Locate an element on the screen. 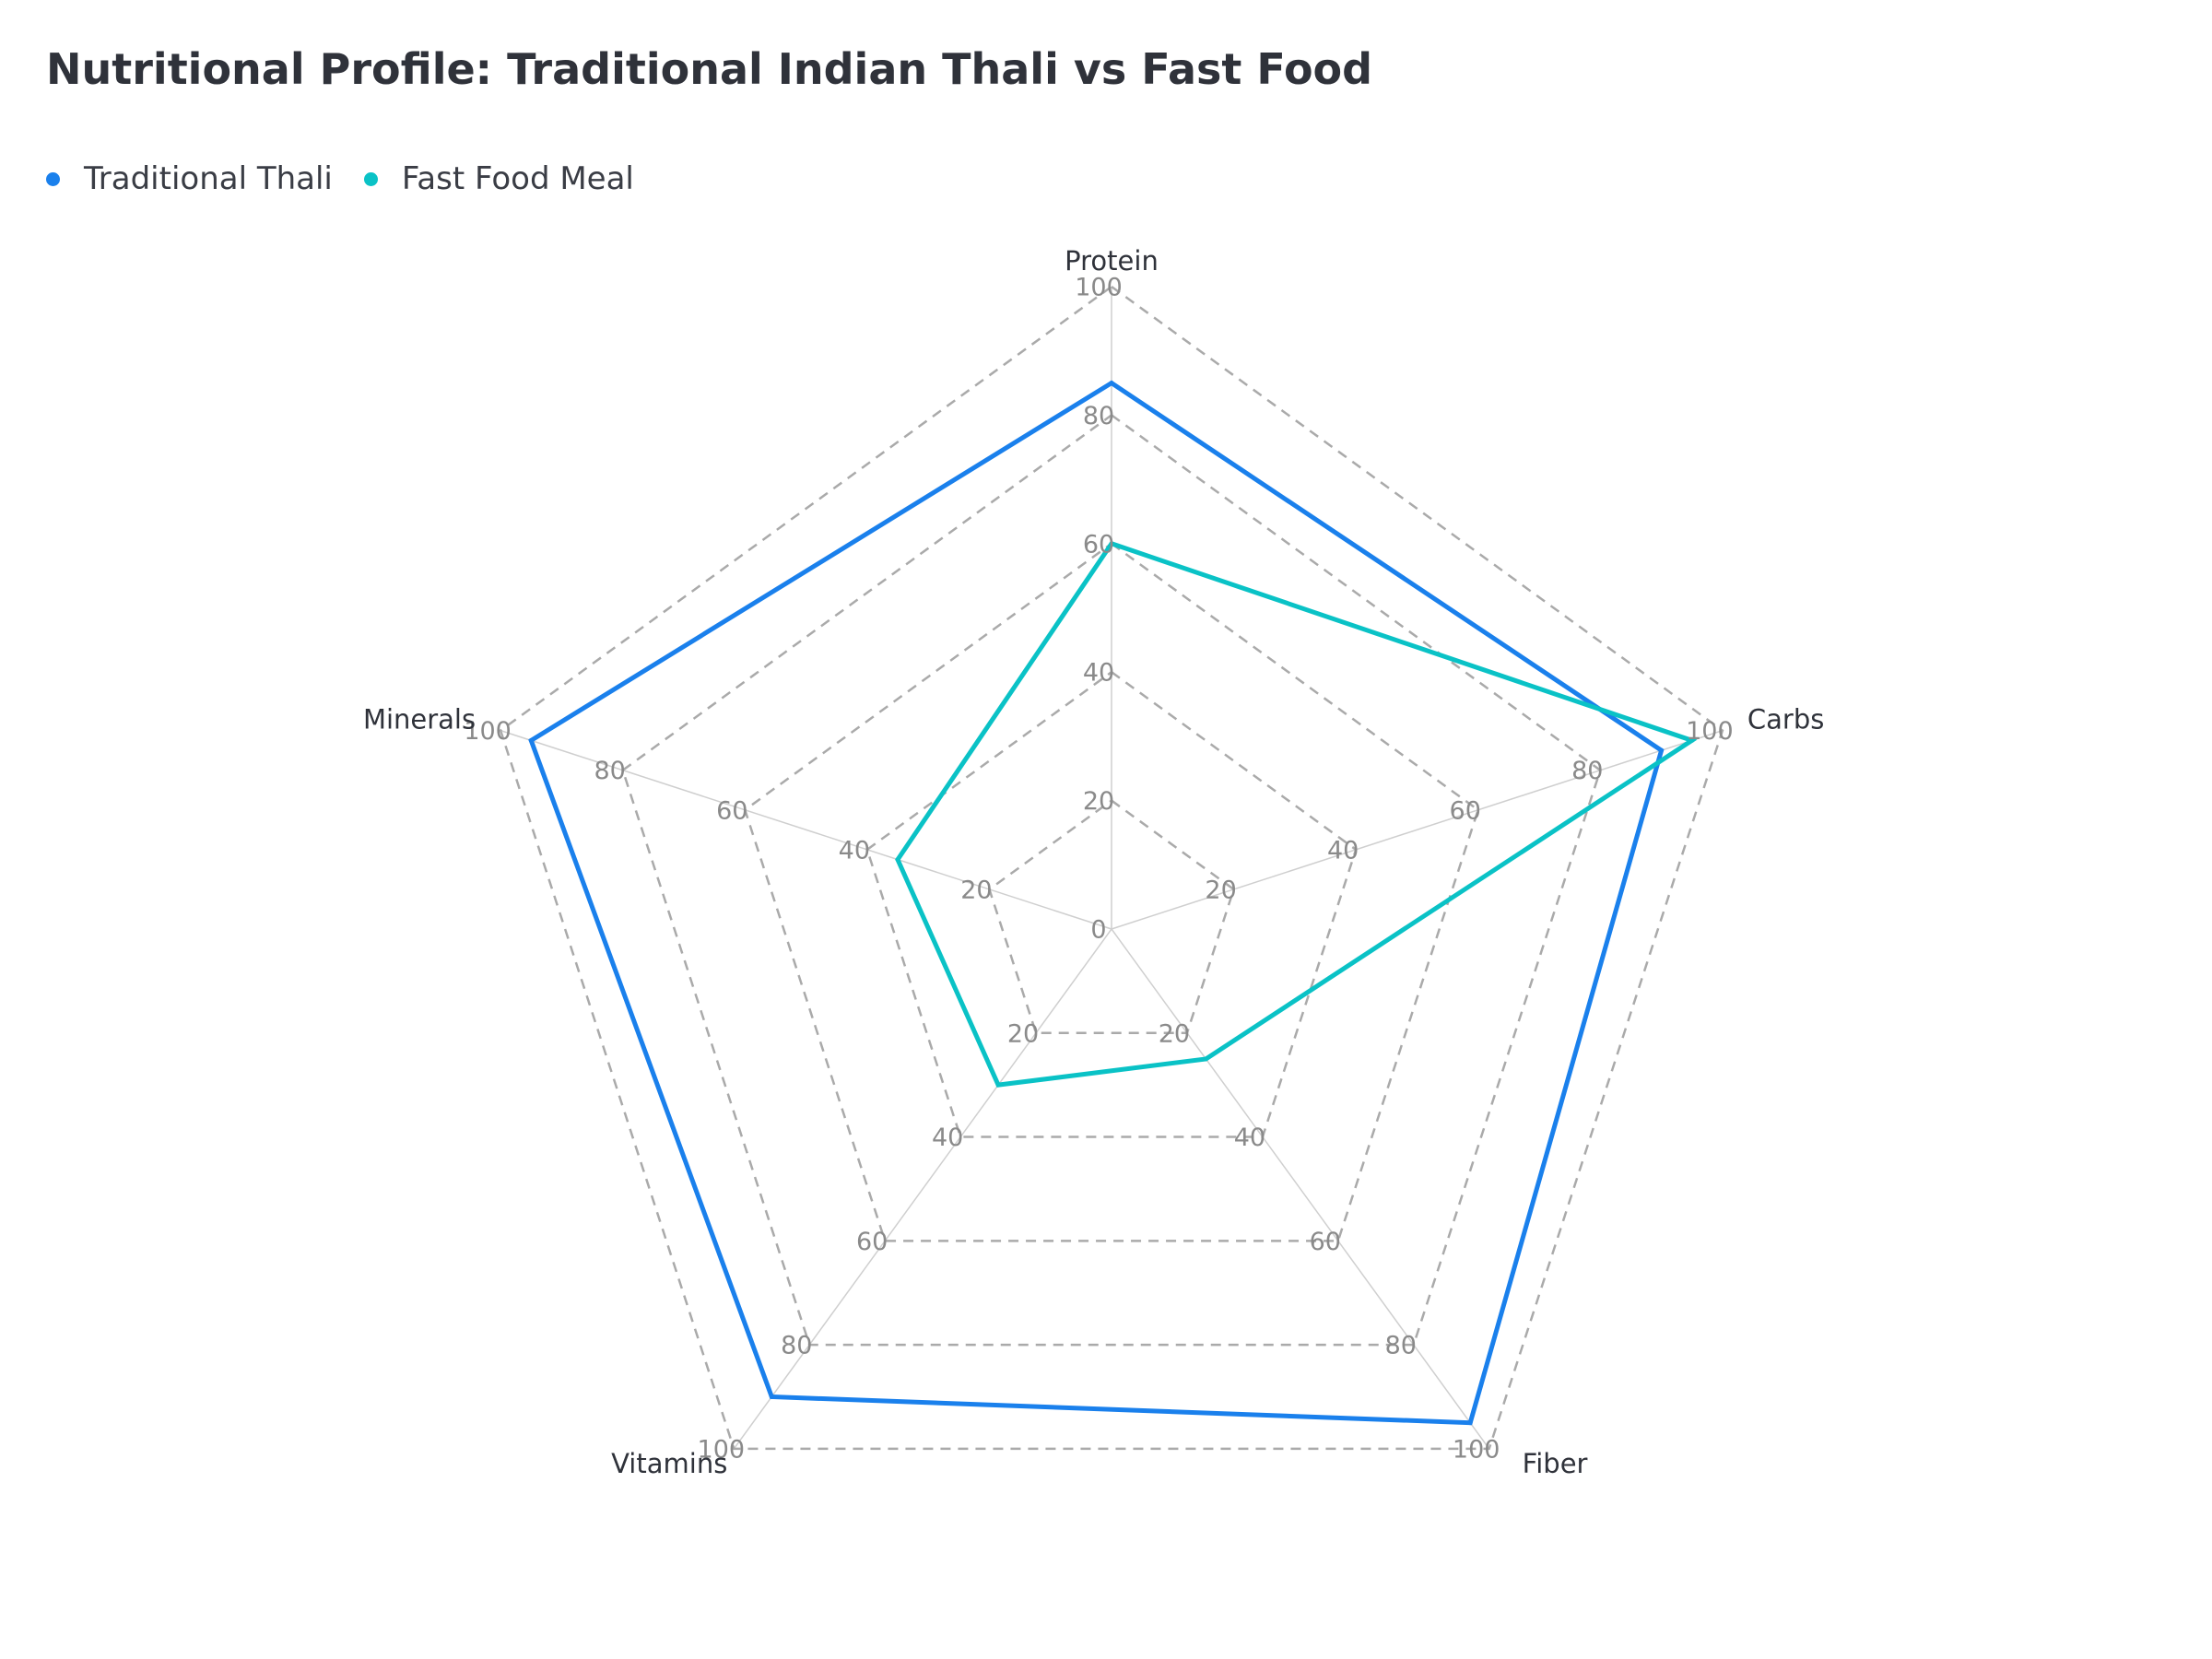 The width and height of the screenshot is (2212, 1659). legend-label-fast-food: Fast Food Meal is located at coordinates (517, 178).